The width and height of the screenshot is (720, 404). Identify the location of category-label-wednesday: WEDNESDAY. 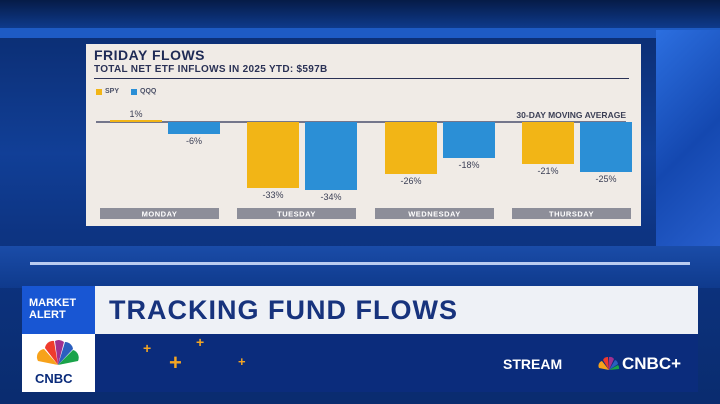
(434, 214).